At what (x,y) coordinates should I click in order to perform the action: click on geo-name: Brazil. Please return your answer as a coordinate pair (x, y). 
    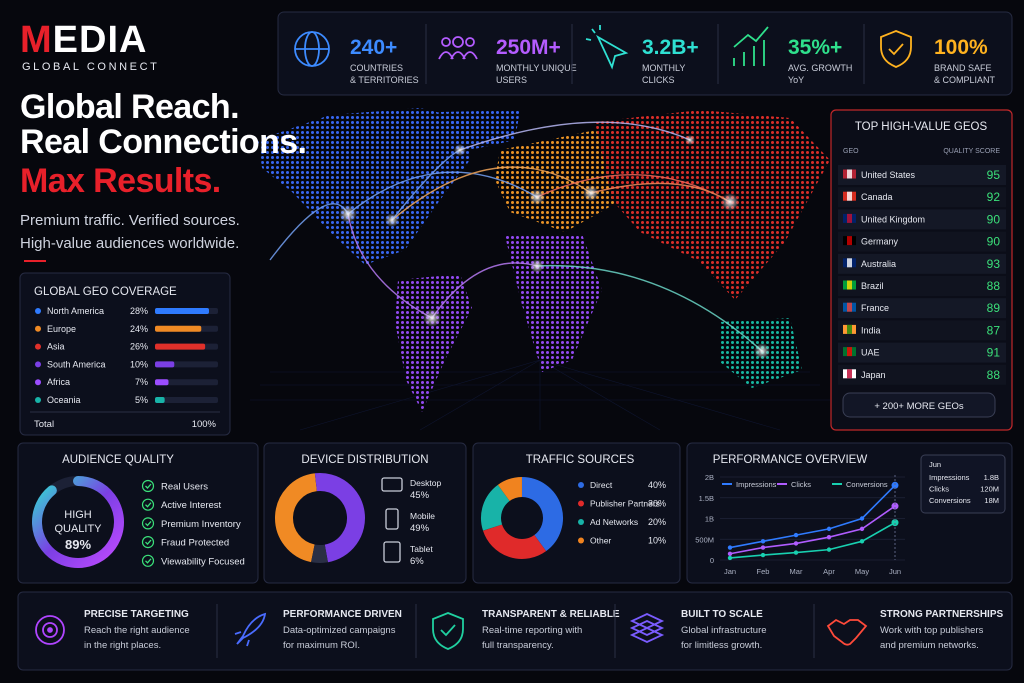
    Looking at the image, I should click on (872, 286).